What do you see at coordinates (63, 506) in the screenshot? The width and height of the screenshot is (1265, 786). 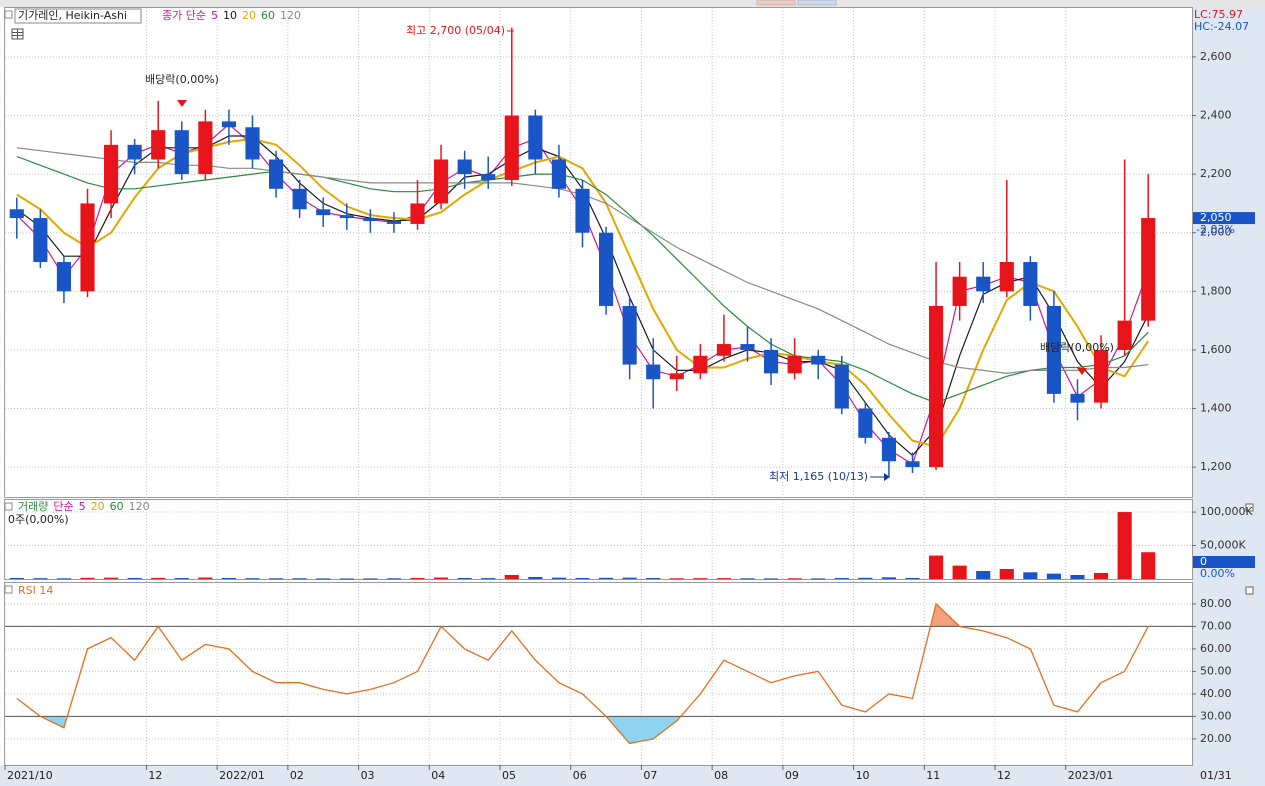 I see `legend-entry: 단순` at bounding box center [63, 506].